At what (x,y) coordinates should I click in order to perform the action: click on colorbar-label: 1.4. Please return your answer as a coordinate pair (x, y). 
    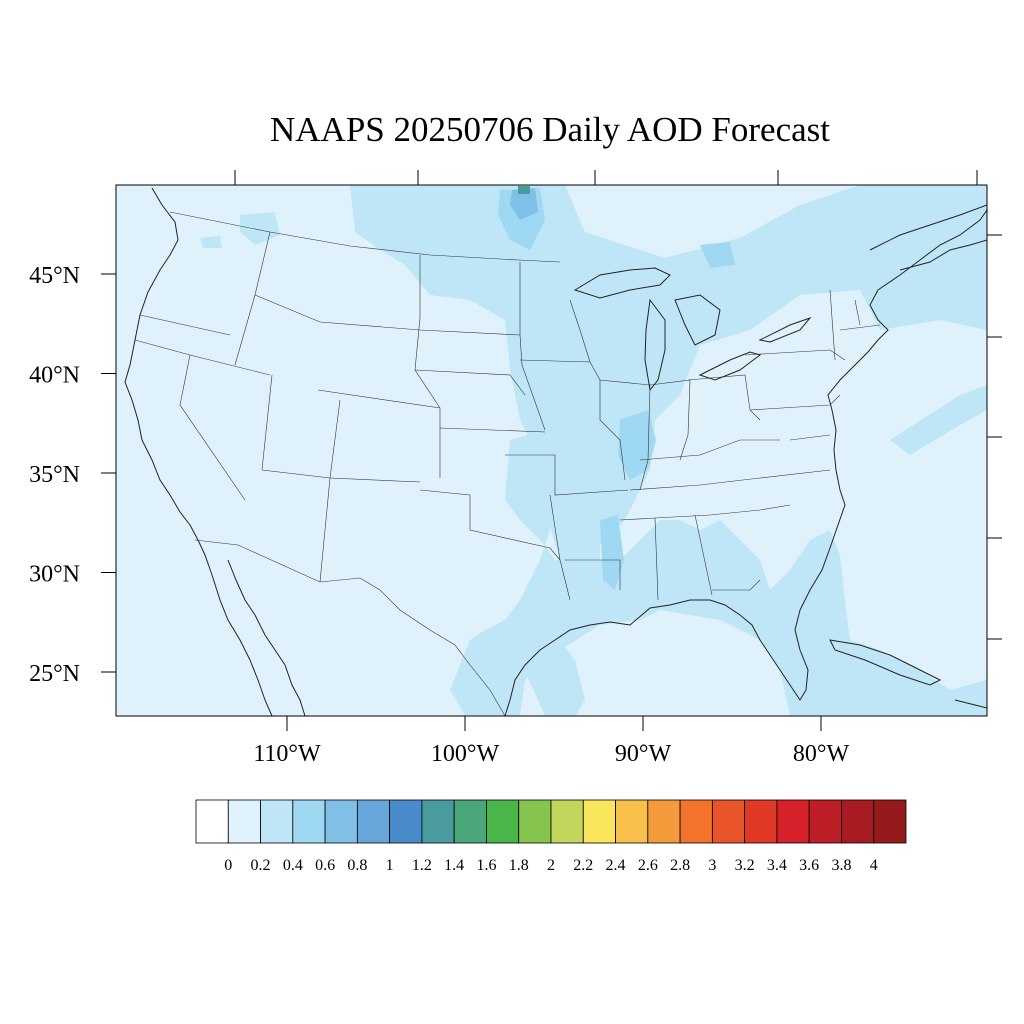
    Looking at the image, I should click on (454, 865).